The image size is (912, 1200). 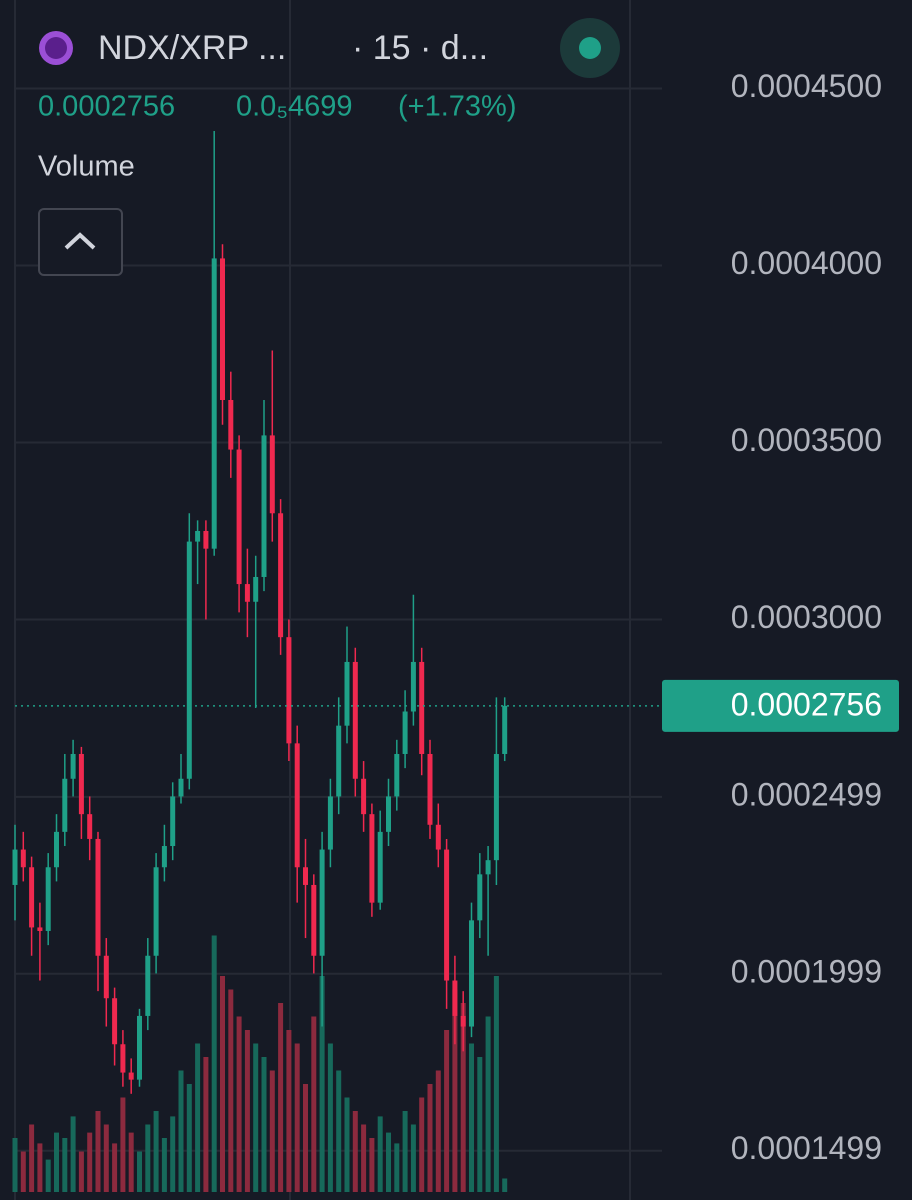 I want to click on change: 0.0₅4699, so click(x=294, y=107).